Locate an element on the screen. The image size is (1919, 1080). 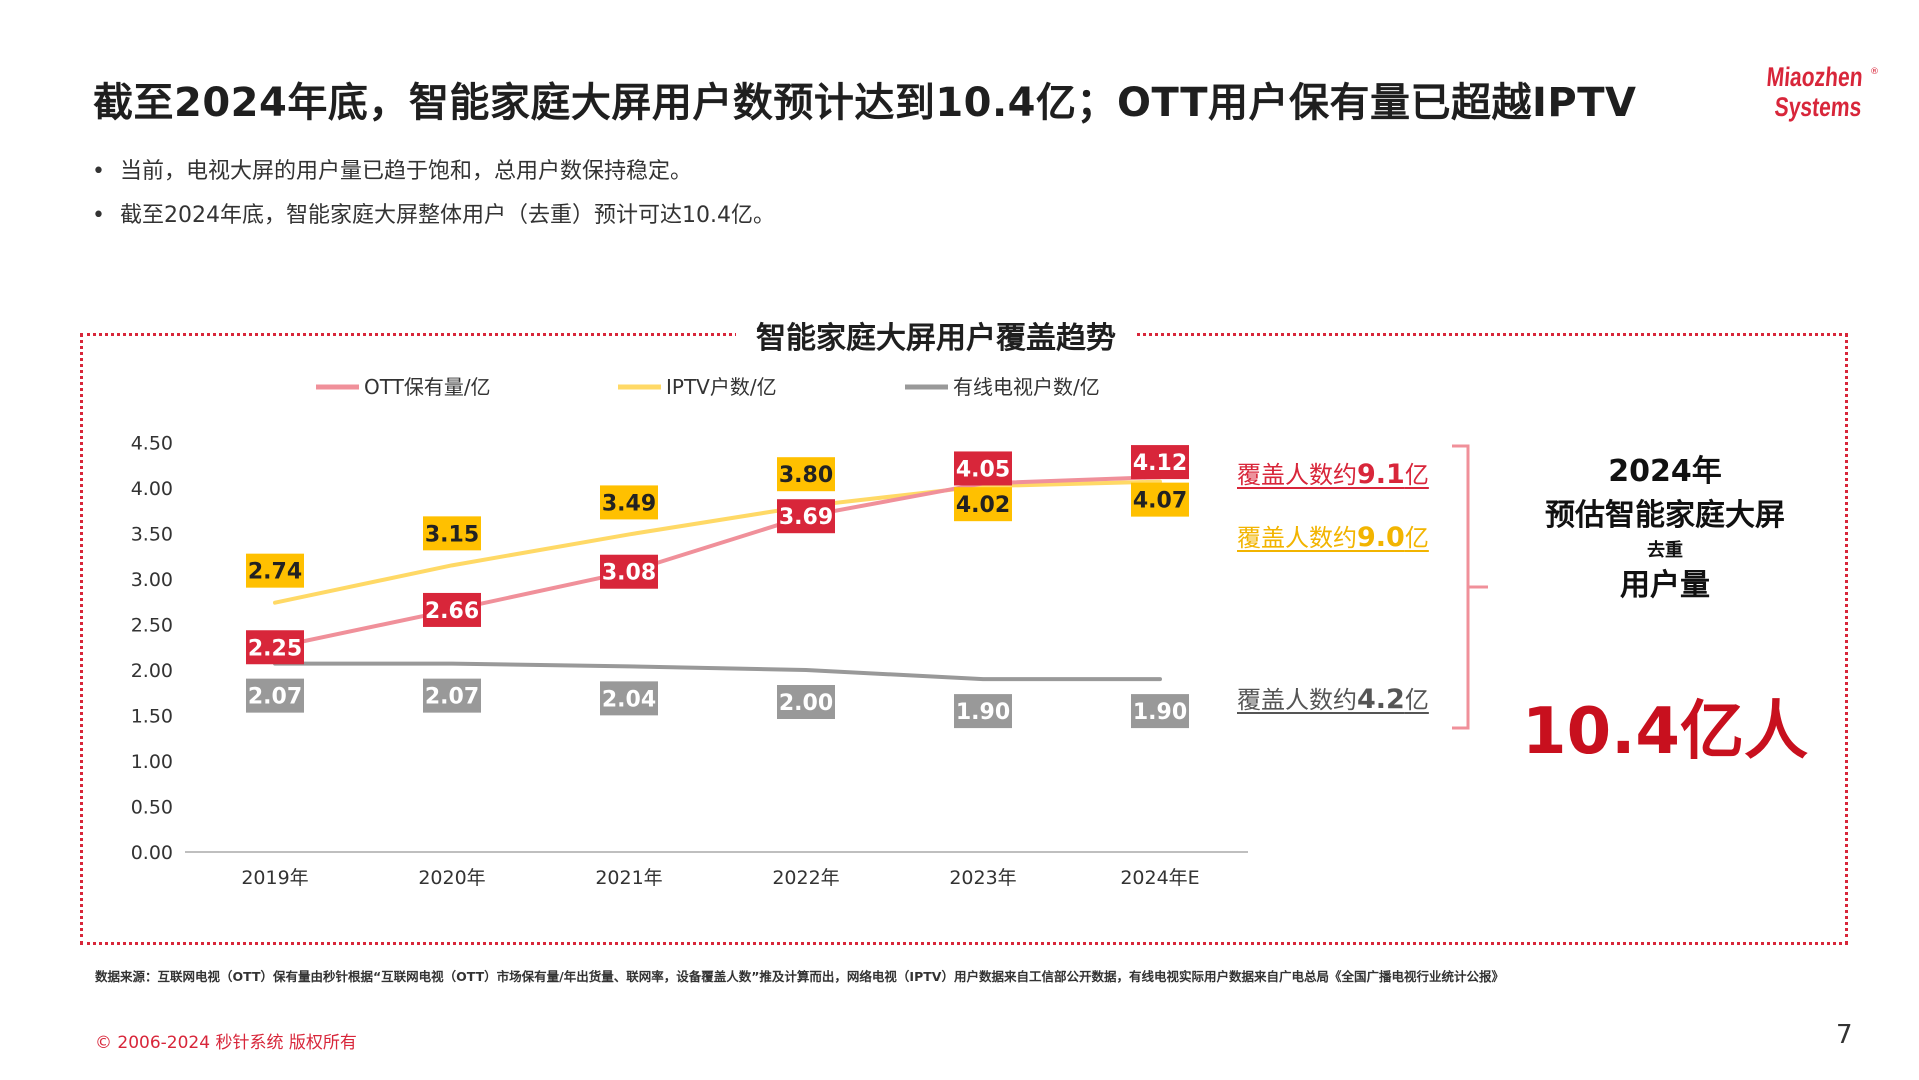
y-tick-label: 0.00 is located at coordinates (152, 853).